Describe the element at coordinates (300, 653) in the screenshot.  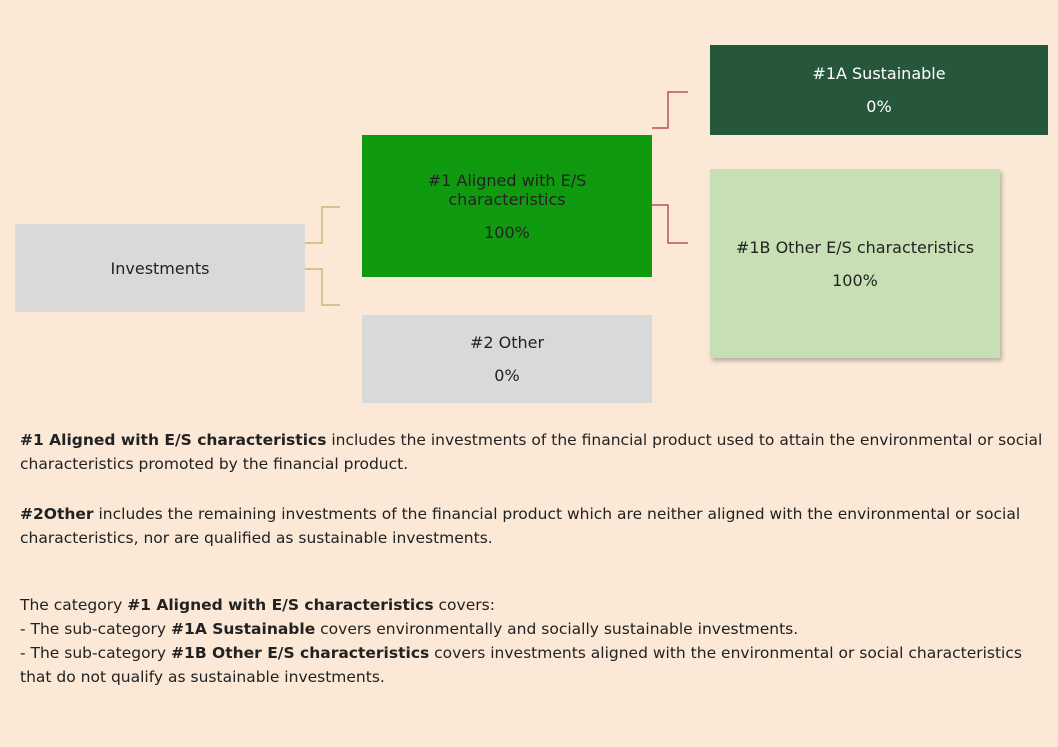
I see `note-bold: #1B Other E/S characteristics` at that location.